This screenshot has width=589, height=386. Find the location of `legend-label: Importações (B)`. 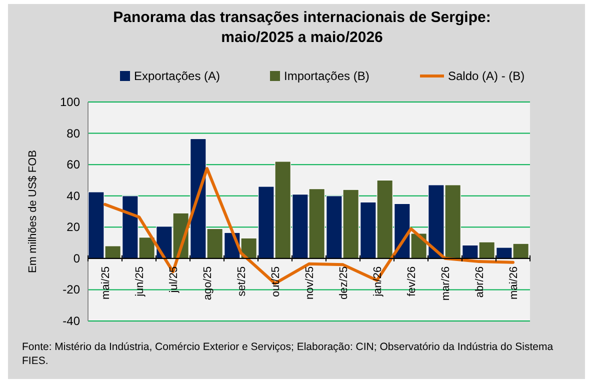

legend-label: Importações (B) is located at coordinates (327, 76).